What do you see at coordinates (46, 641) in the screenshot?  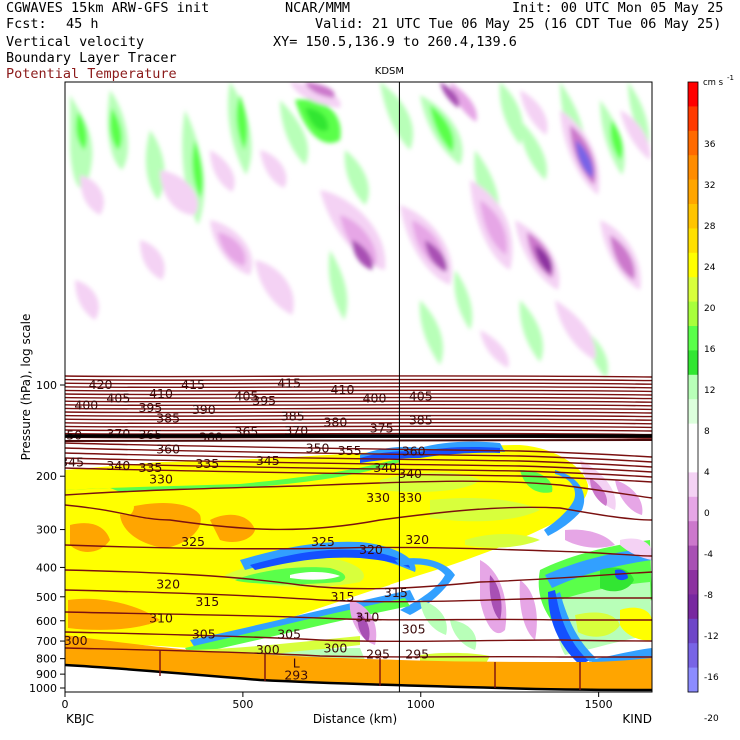 I see `y-tick-label: 700` at bounding box center [46, 641].